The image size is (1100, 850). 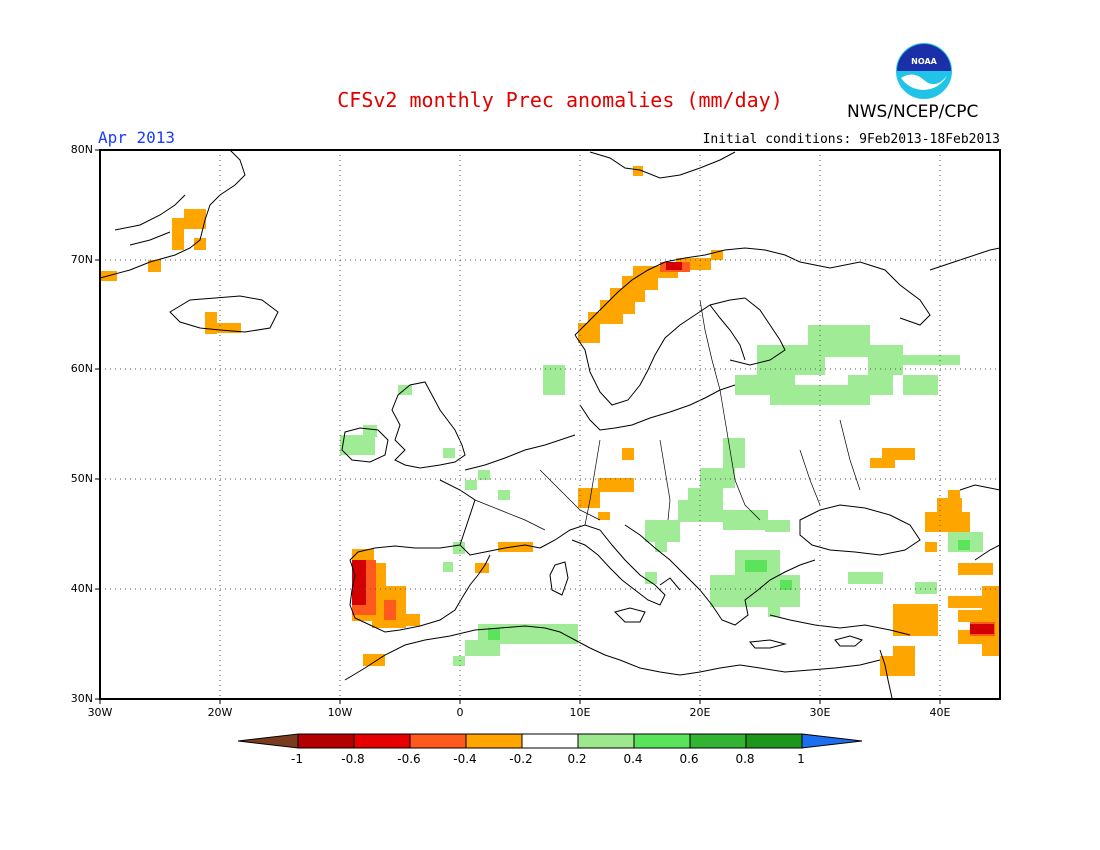 What do you see at coordinates (460, 712) in the screenshot?
I see `lon-label: 0` at bounding box center [460, 712].